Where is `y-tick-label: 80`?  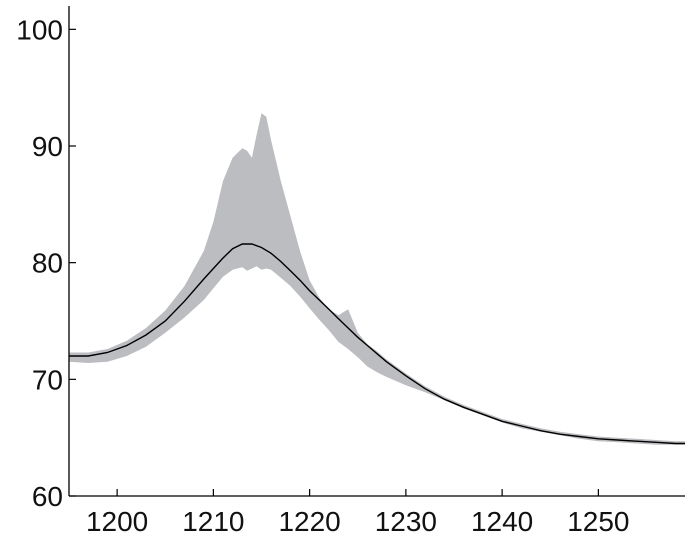 y-tick-label: 80 is located at coordinates (47, 263).